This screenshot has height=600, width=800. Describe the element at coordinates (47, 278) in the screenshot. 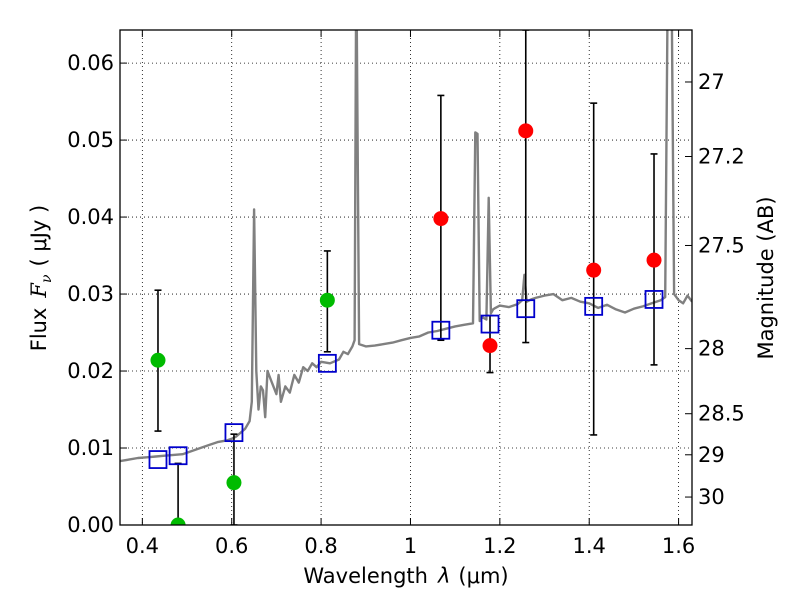

I see `y-axis-label-subscript: ν` at that location.